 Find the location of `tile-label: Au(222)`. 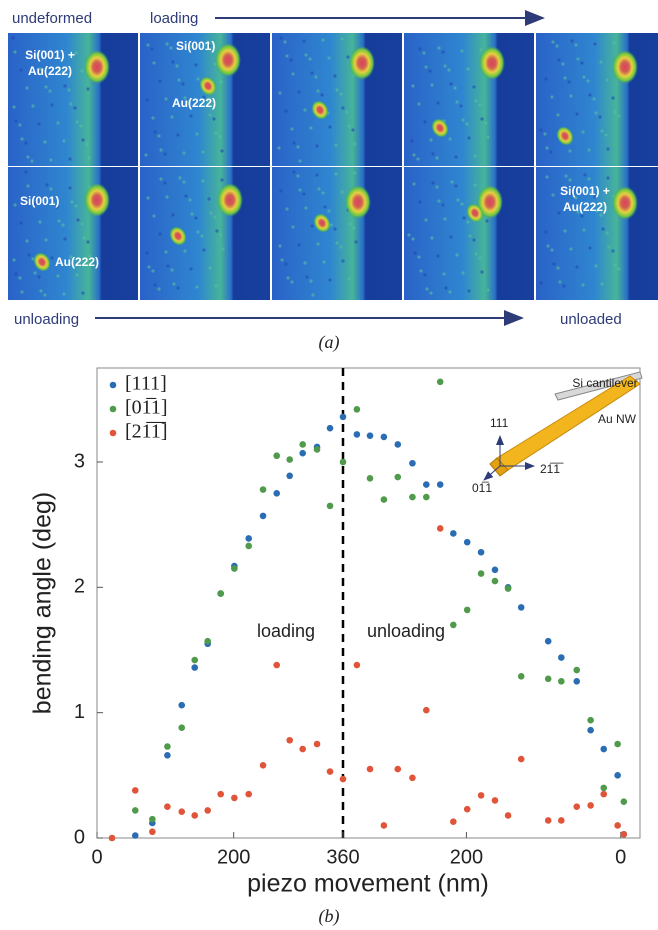

tile-label: Au(222) is located at coordinates (50, 71).